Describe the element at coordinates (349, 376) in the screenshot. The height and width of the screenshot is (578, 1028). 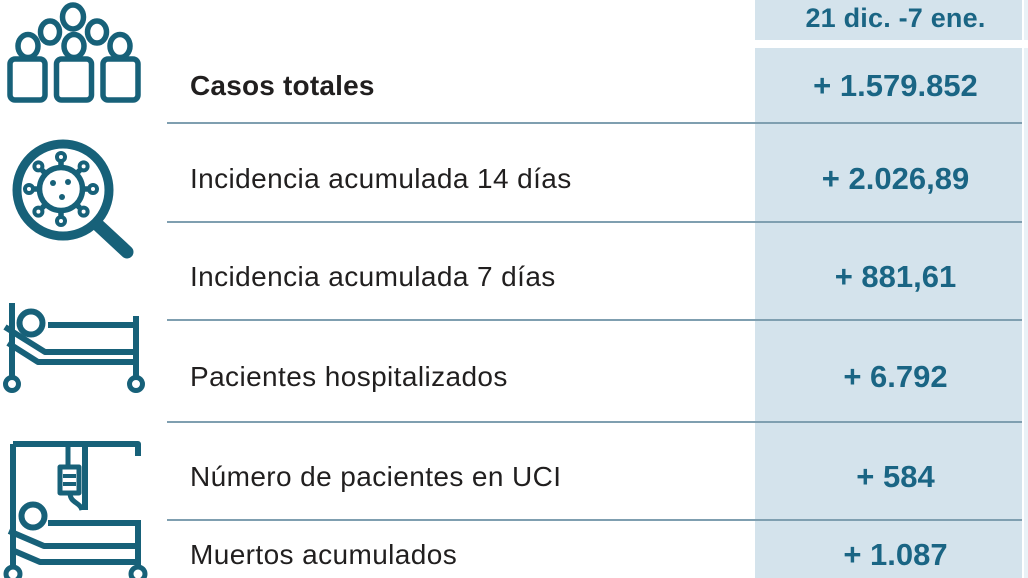
I see `row-label: Pacientes hospitalizados` at that location.